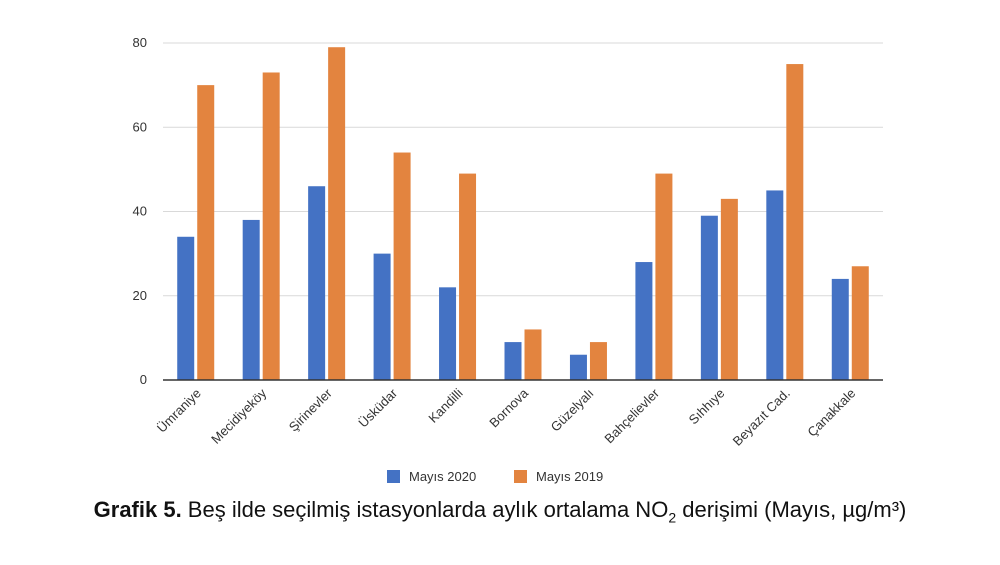 The image size is (1000, 565). What do you see at coordinates (137, 509) in the screenshot?
I see `caption-label: Grafik 5.` at bounding box center [137, 509].